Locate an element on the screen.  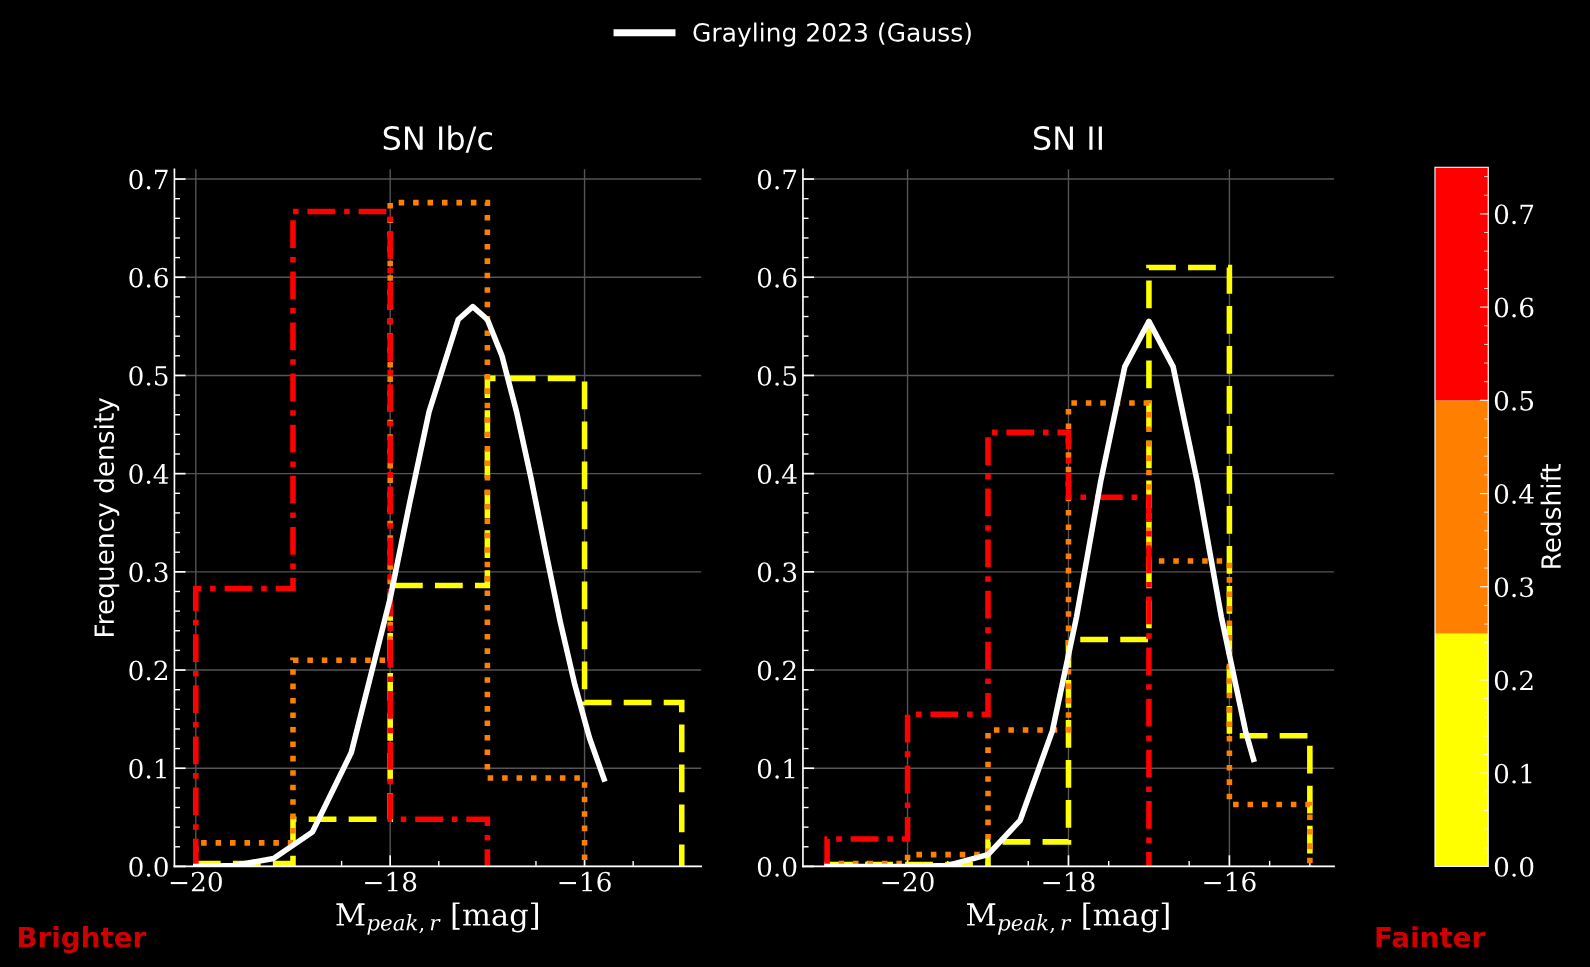
color-bar-label: 0.2 is located at coordinates (1513, 680).